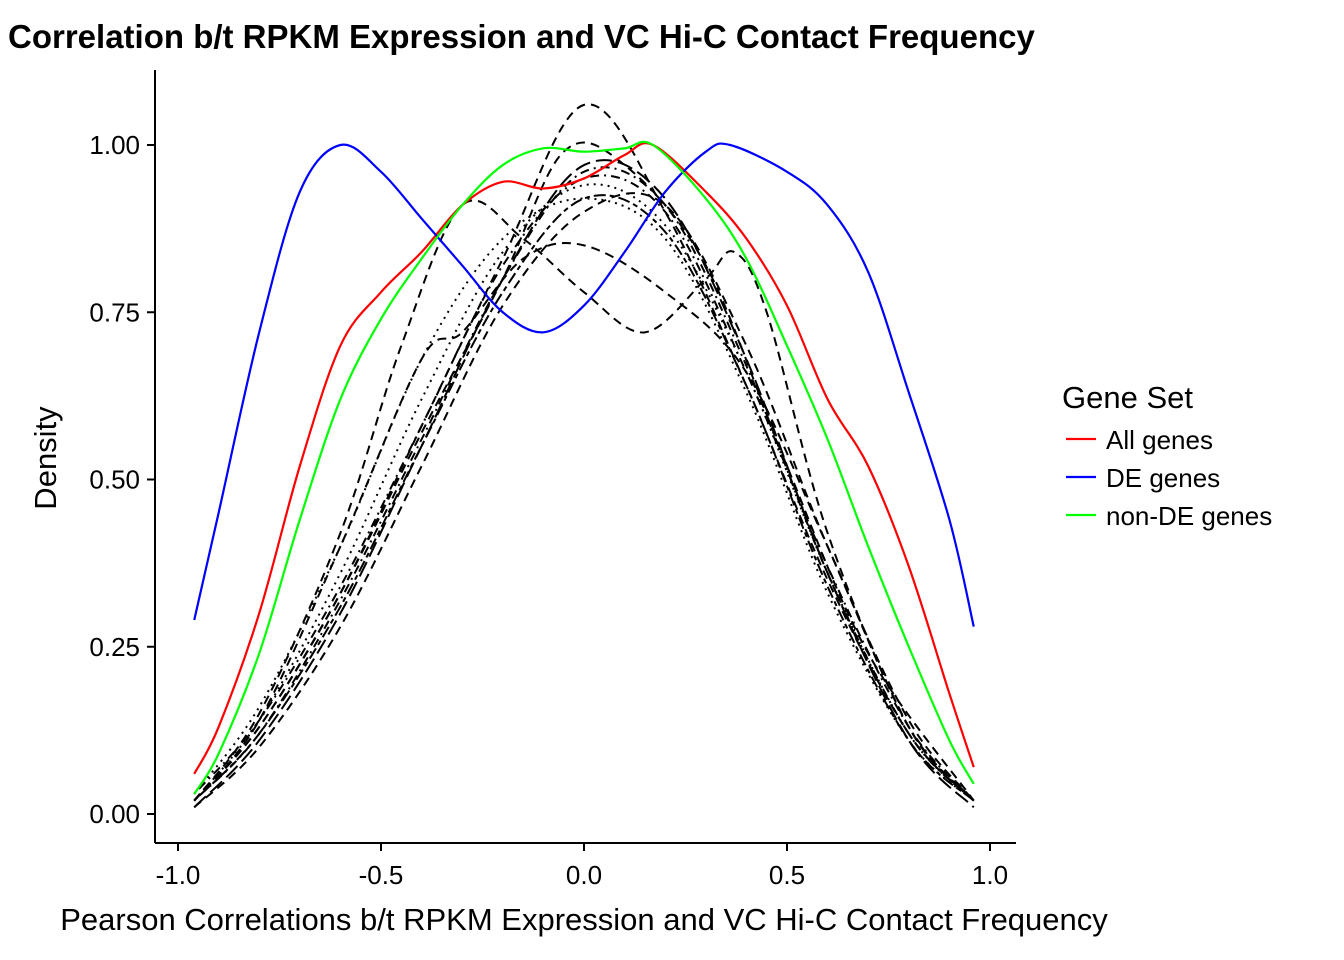  What do you see at coordinates (381, 875) in the screenshot?
I see `x-tick-label: -0.5` at bounding box center [381, 875].